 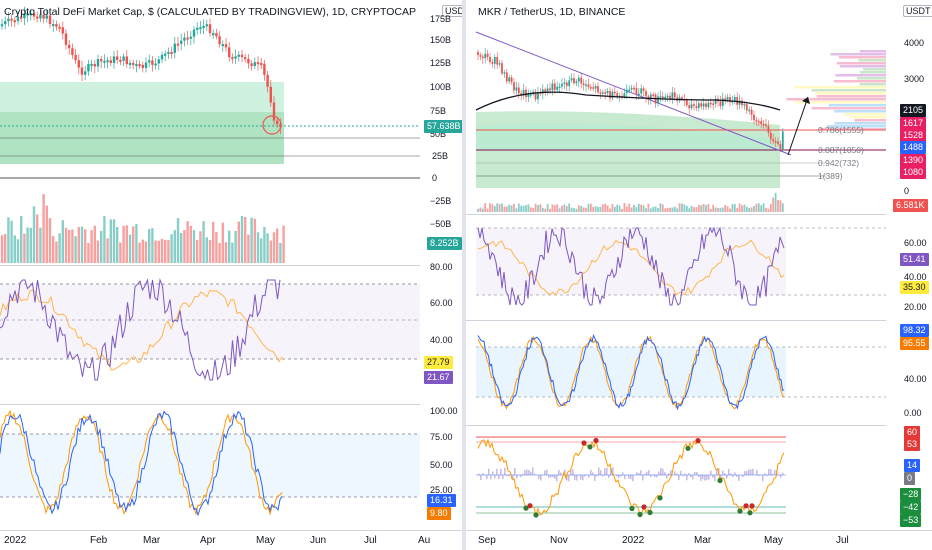 What do you see at coordinates (440, 156) in the screenshot?
I see `left-scale-6: 25B` at bounding box center [440, 156].